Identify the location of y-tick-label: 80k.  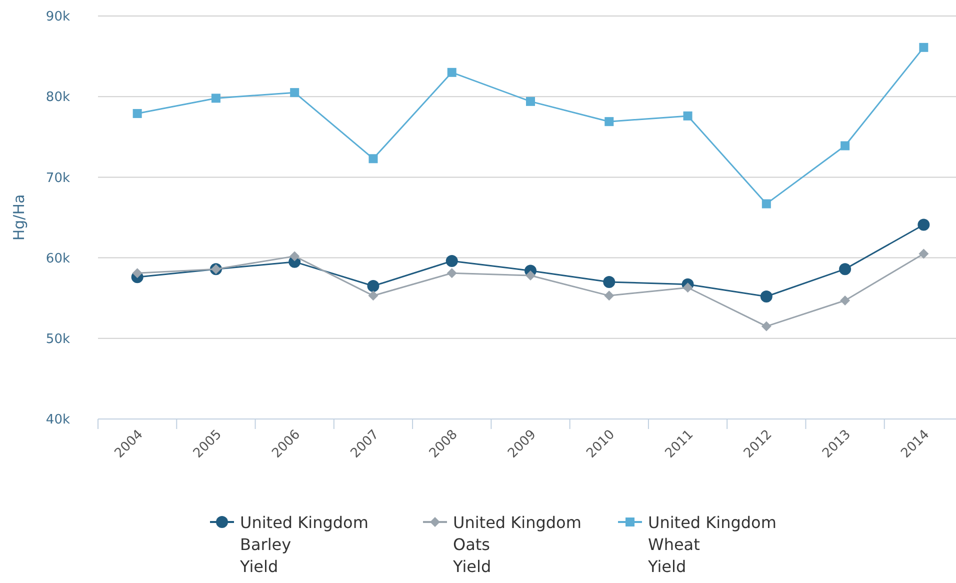
(58, 98).